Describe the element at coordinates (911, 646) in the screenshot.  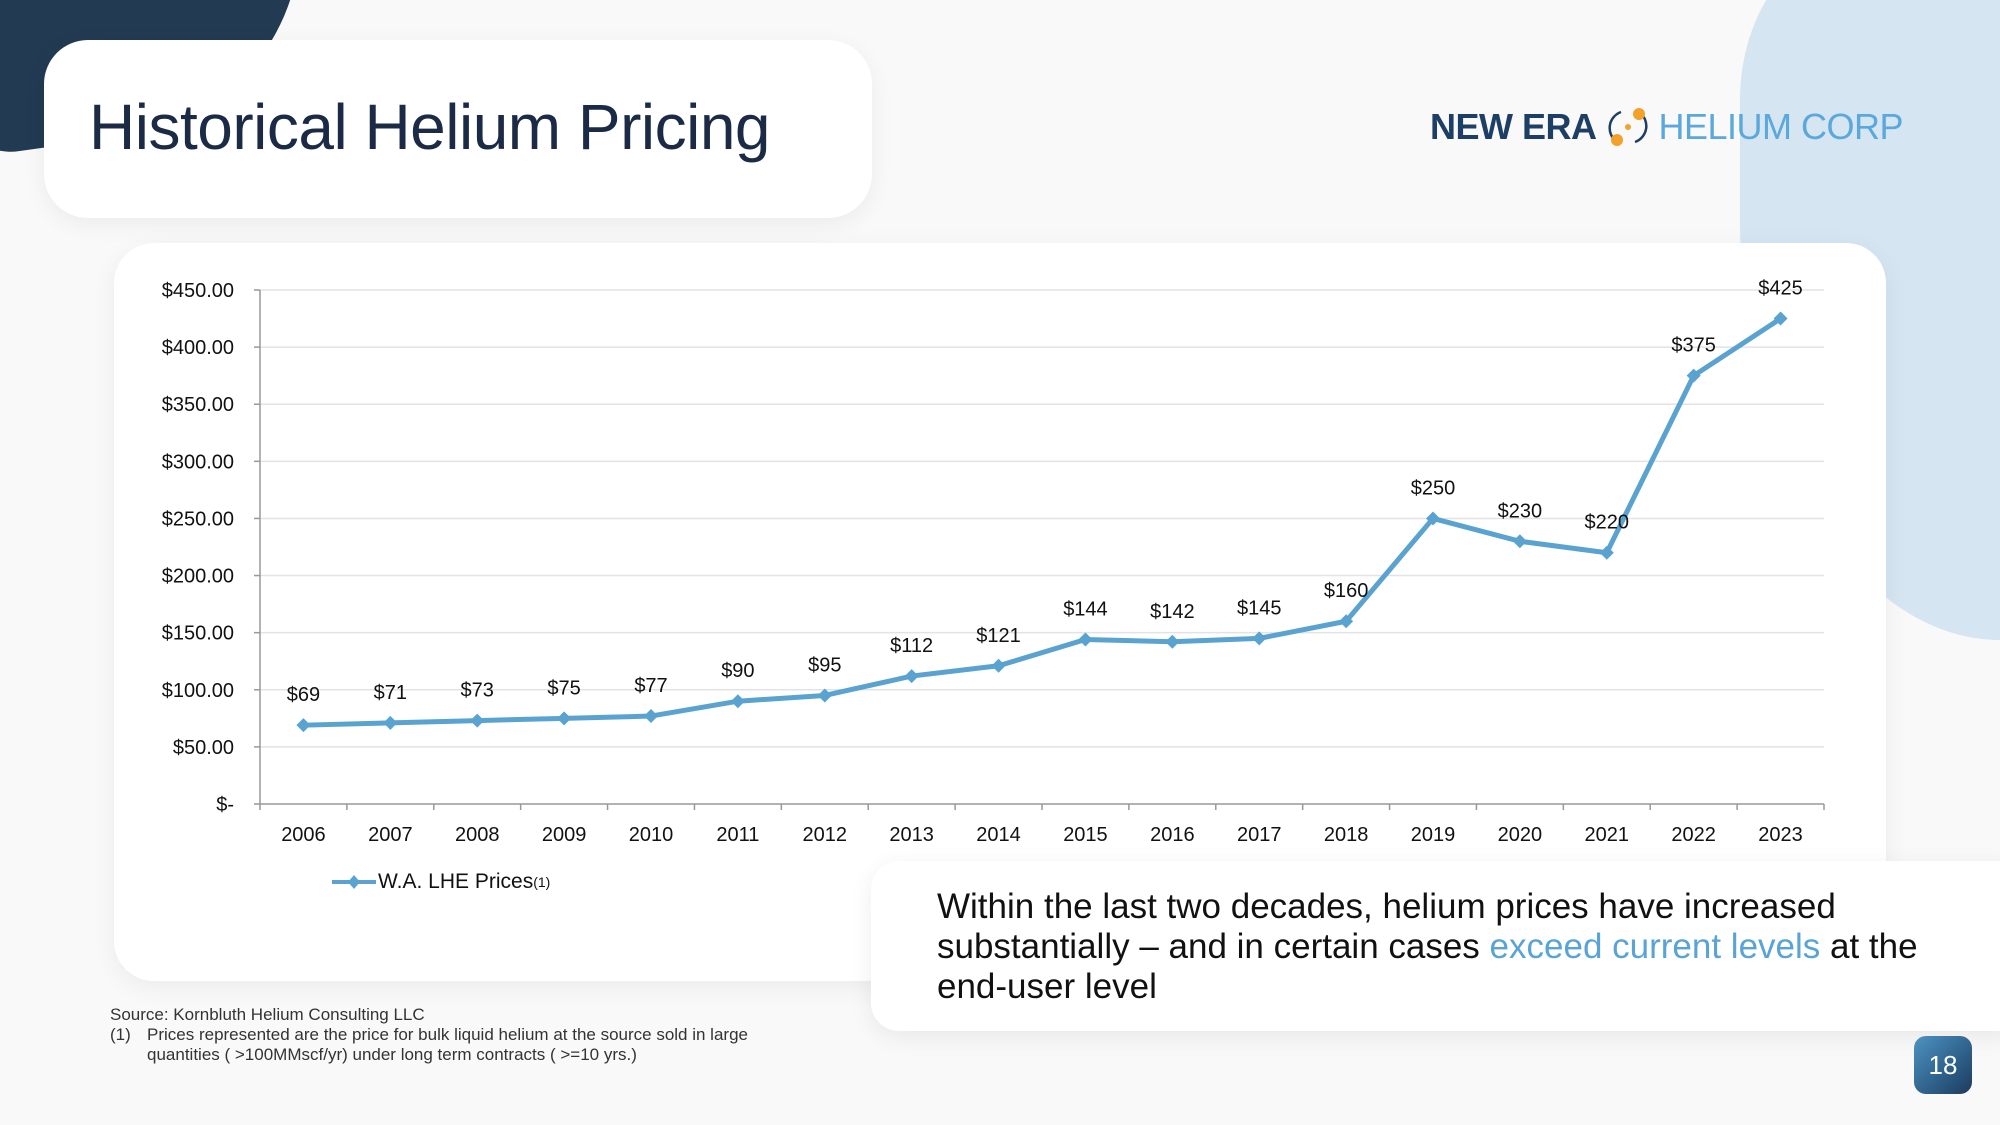
I see `data-label: $112` at that location.